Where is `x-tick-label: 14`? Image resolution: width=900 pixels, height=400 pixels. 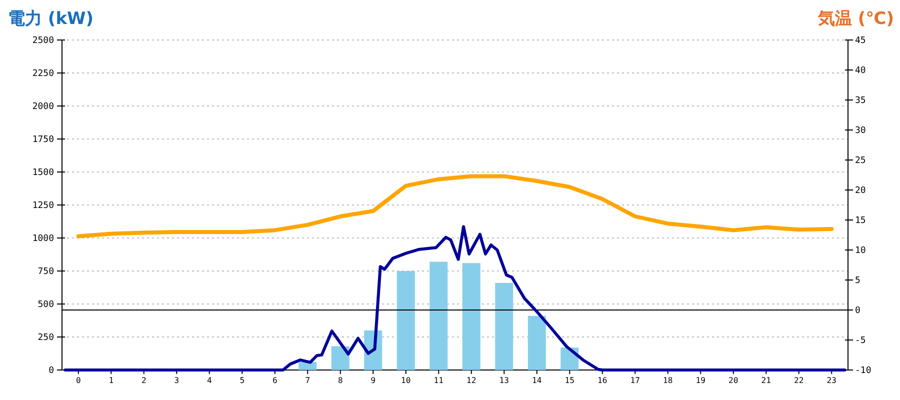 x-tick-label: 14 is located at coordinates (537, 380).